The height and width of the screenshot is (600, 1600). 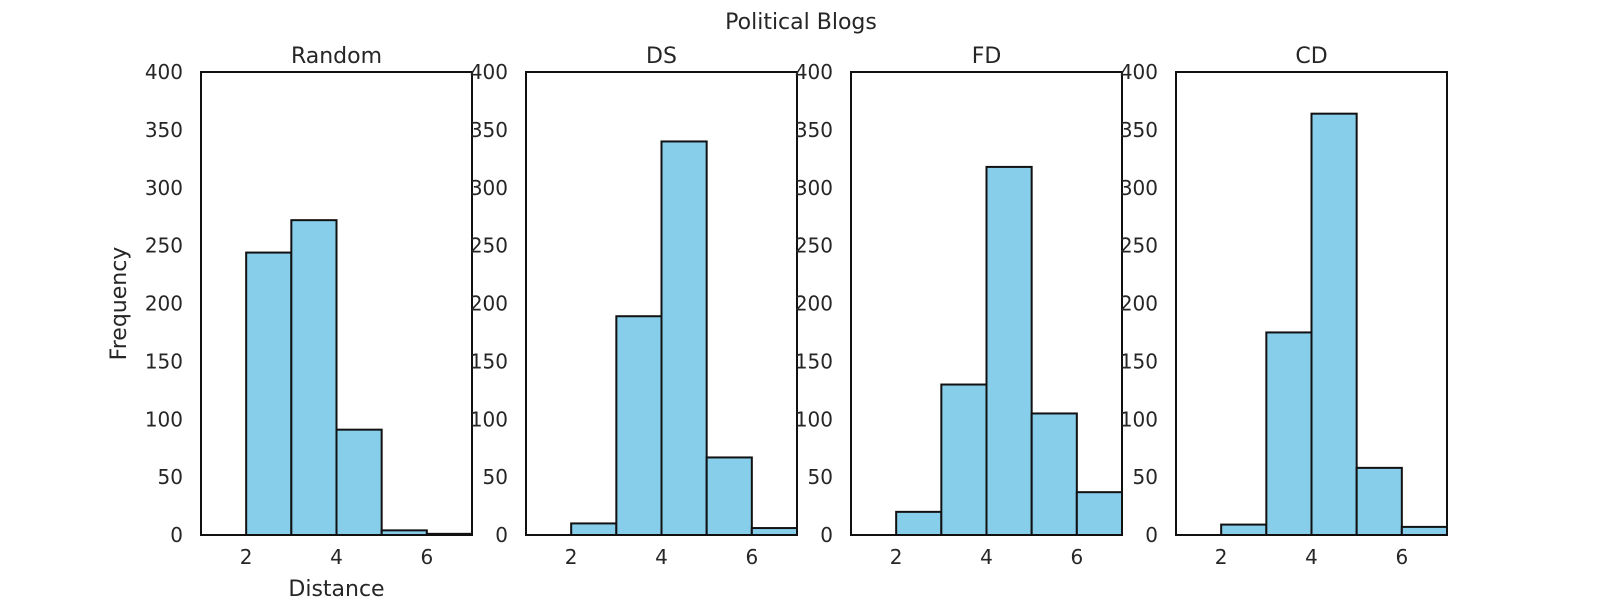 What do you see at coordinates (336, 56) in the screenshot?
I see `panel-title: Random` at bounding box center [336, 56].